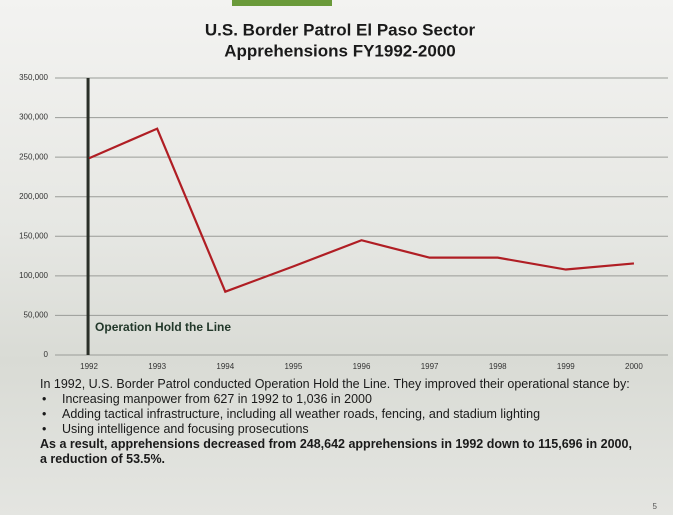  I want to click on y-tick-label: 350,000, so click(33, 77).